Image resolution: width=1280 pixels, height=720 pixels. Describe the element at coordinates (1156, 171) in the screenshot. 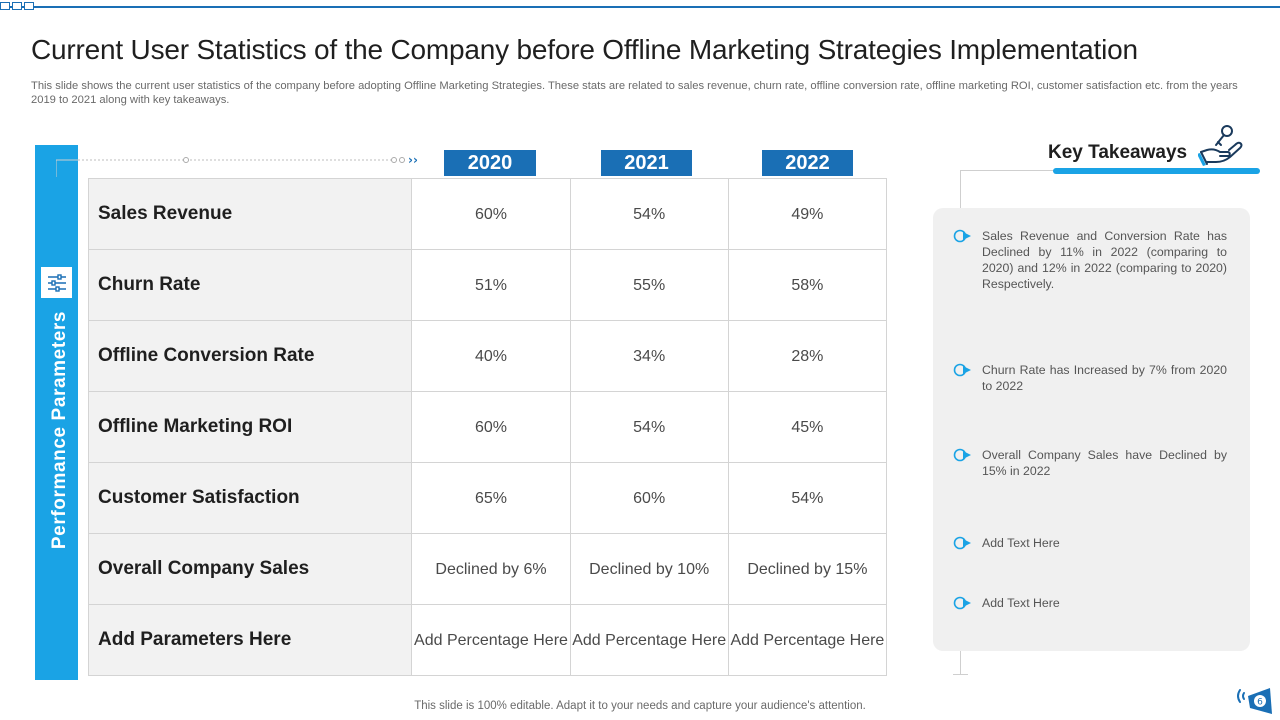

I see `takeaways-underline` at that location.